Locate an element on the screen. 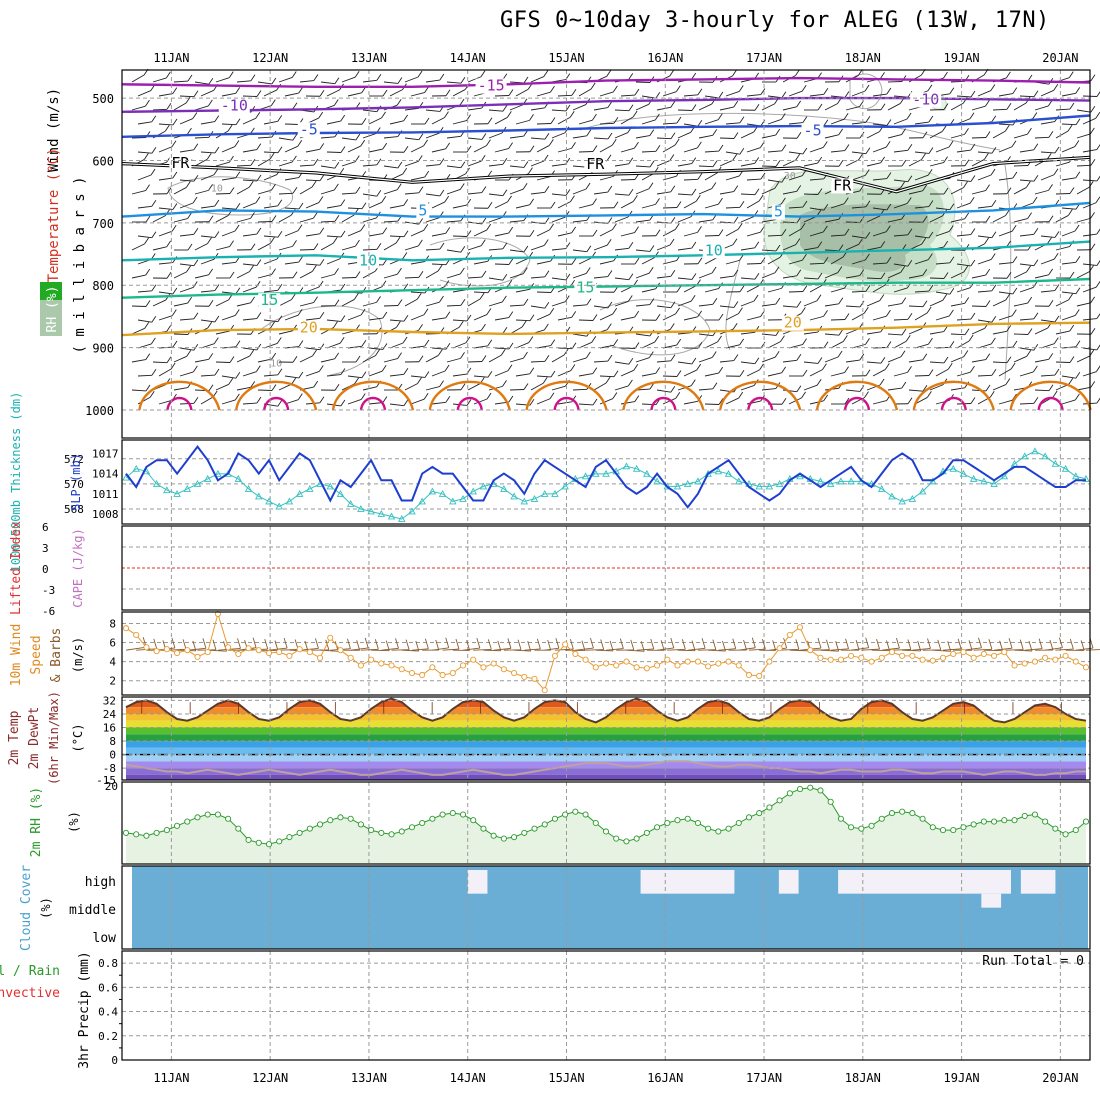 This screenshot has height=1100, width=1100. surface-wind-barb is located at coordinates (839, 649).